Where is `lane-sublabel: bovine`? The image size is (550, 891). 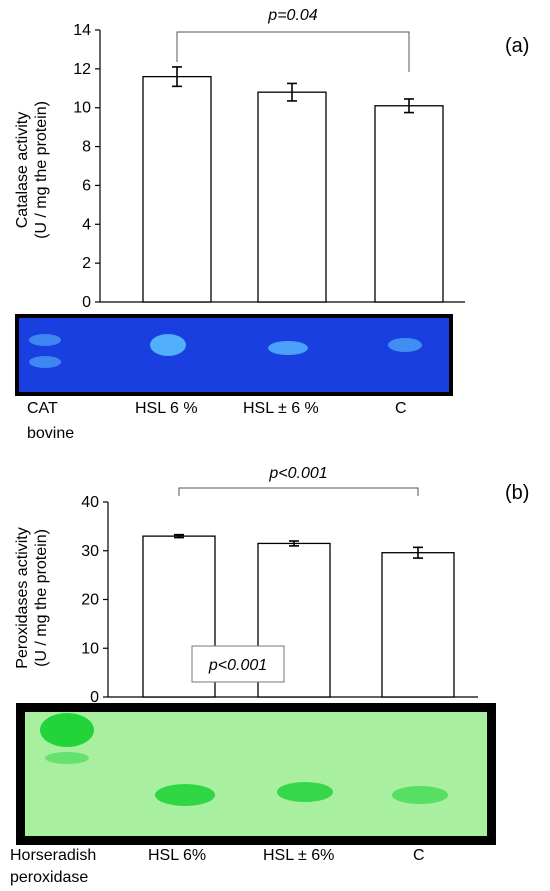
lane-sublabel: bovine is located at coordinates (50, 433).